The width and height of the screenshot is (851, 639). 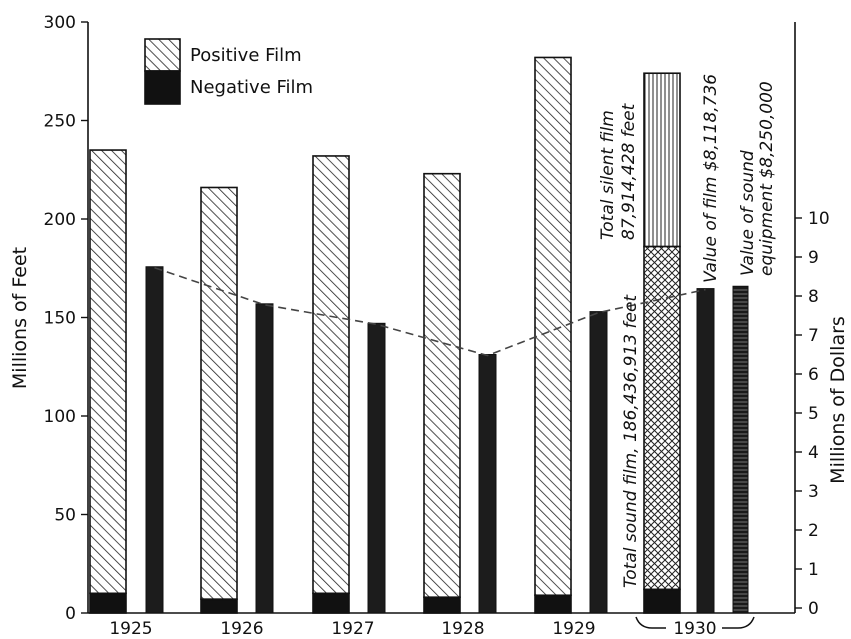 I want to click on x-tick-label: 1925, so click(x=130, y=629).